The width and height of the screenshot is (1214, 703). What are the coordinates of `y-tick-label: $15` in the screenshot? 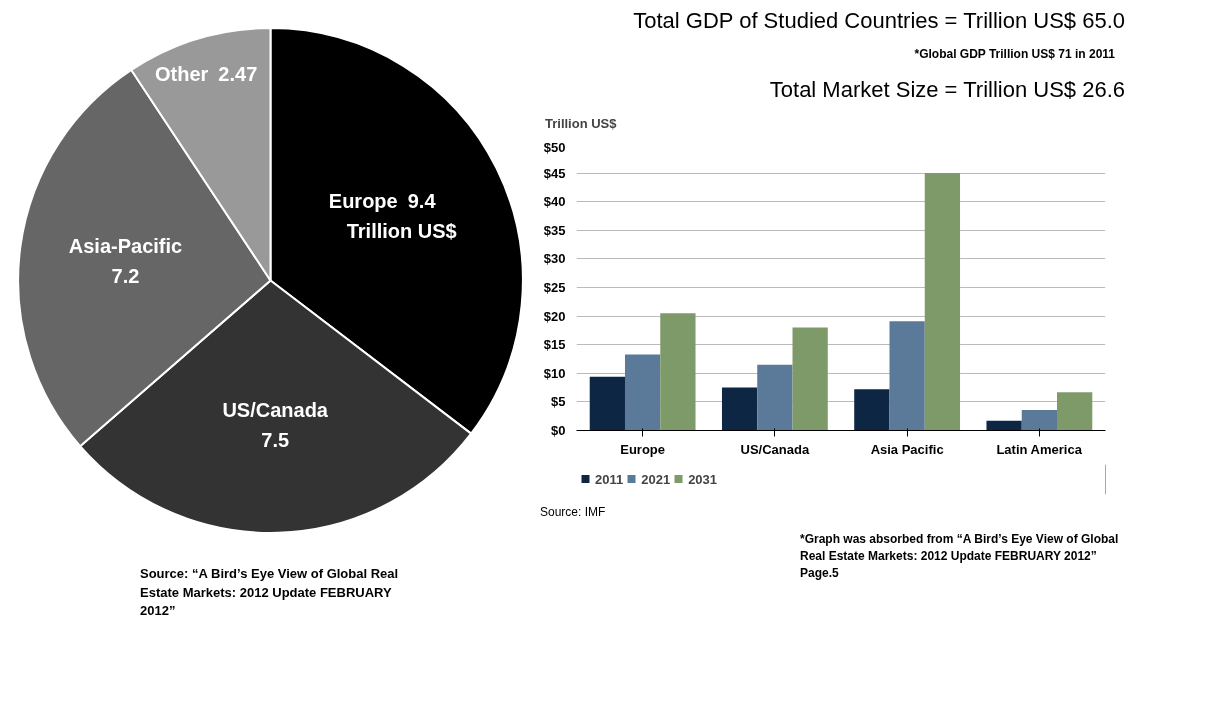 It's located at (554, 344).